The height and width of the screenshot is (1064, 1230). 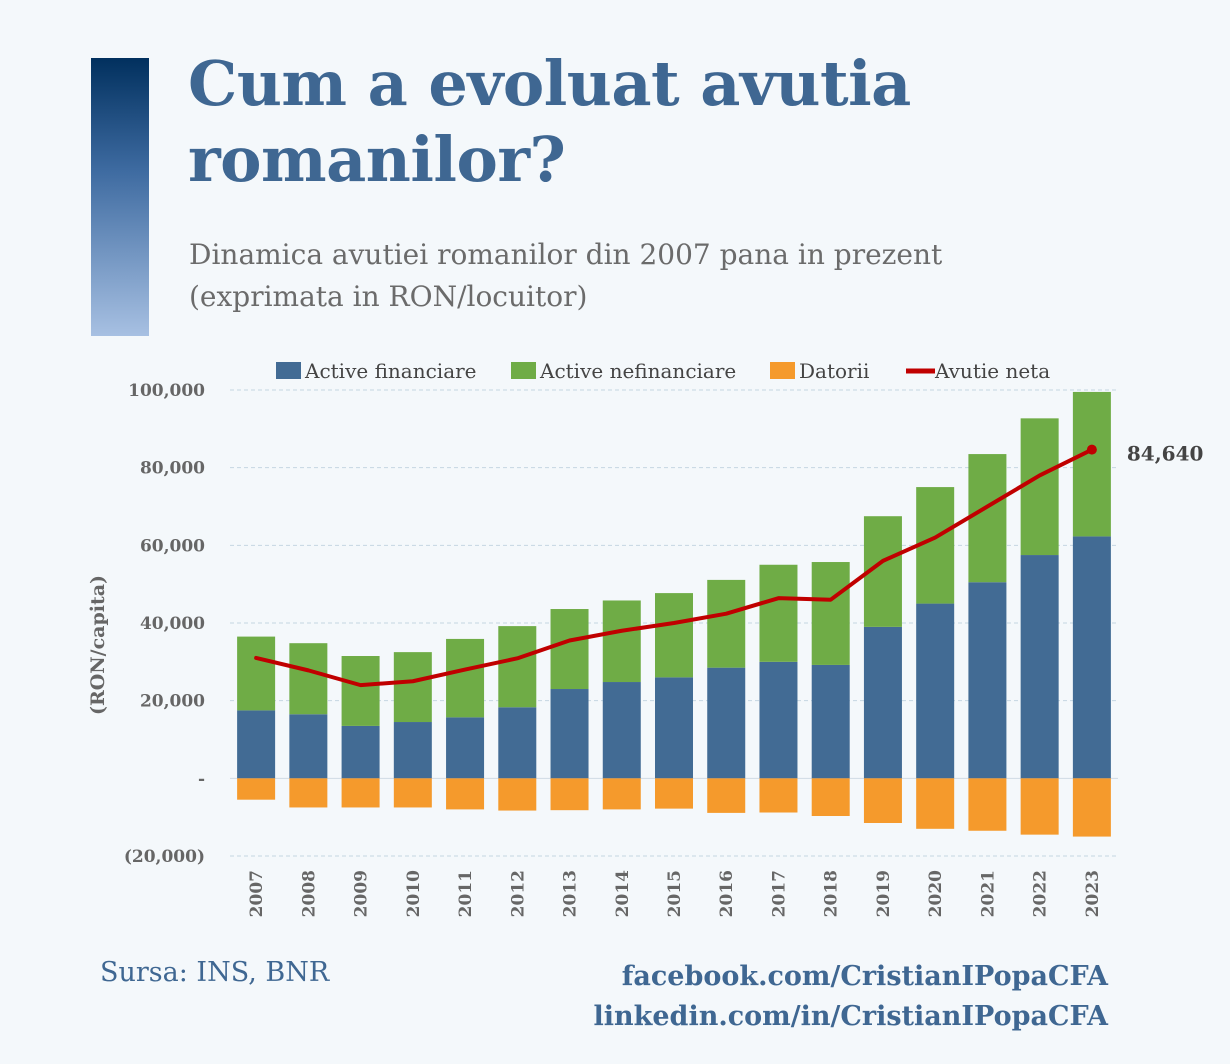 I want to click on x-tick-label: 2014, so click(x=623, y=893).